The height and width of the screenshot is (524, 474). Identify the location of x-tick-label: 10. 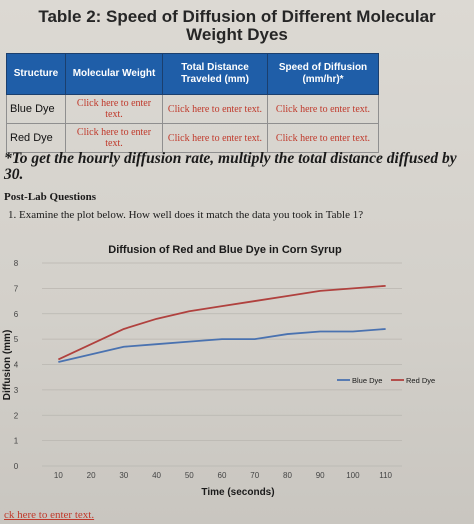
(58, 475).